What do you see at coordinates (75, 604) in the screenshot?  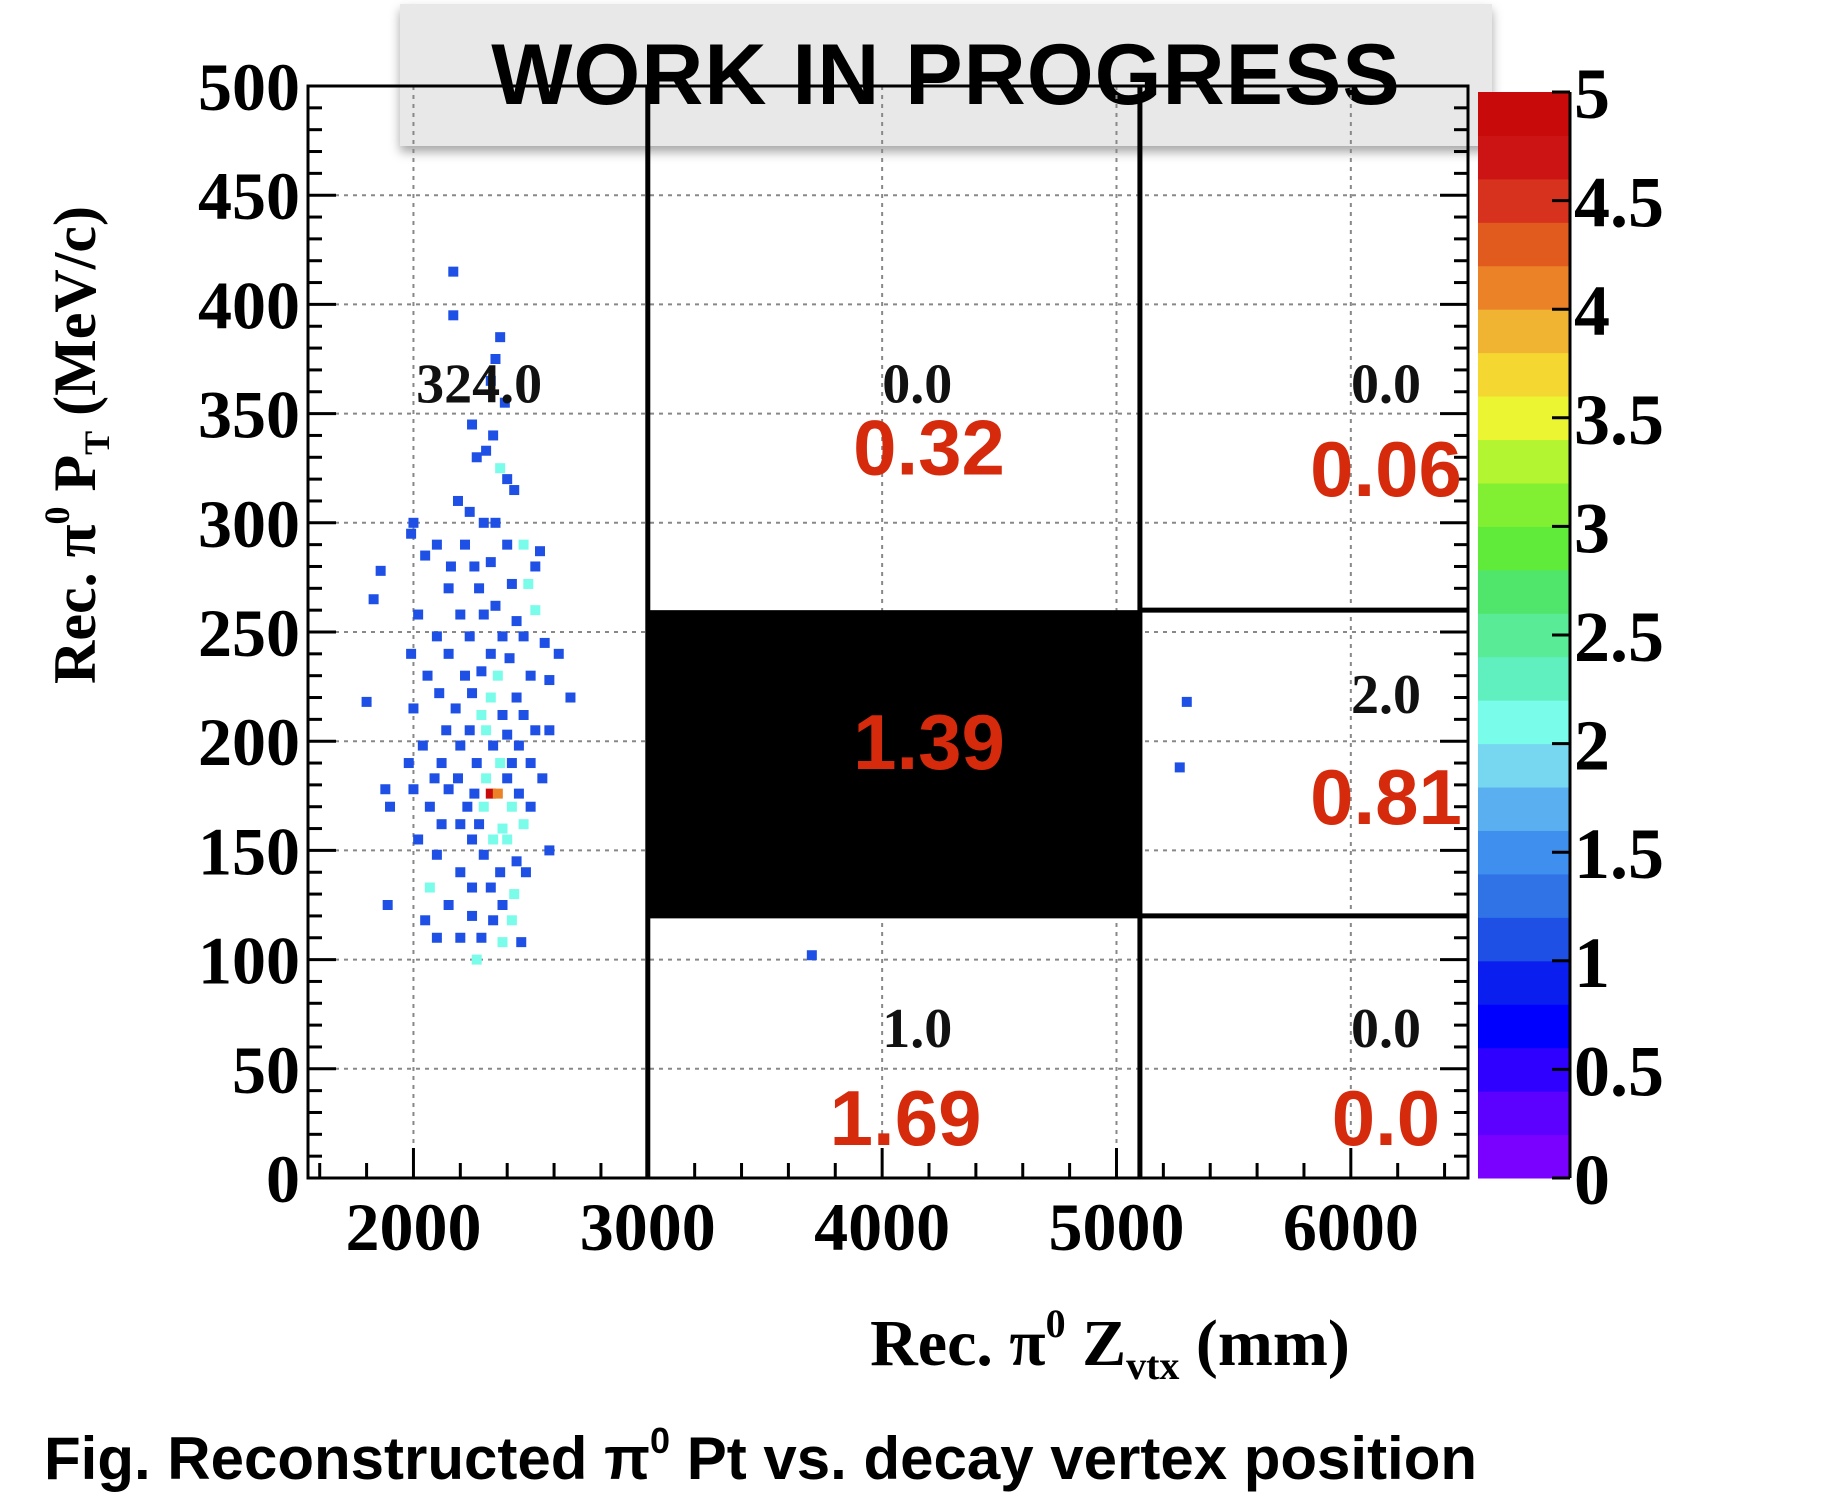 I see `y-axis-title-main: Rec. π` at bounding box center [75, 604].